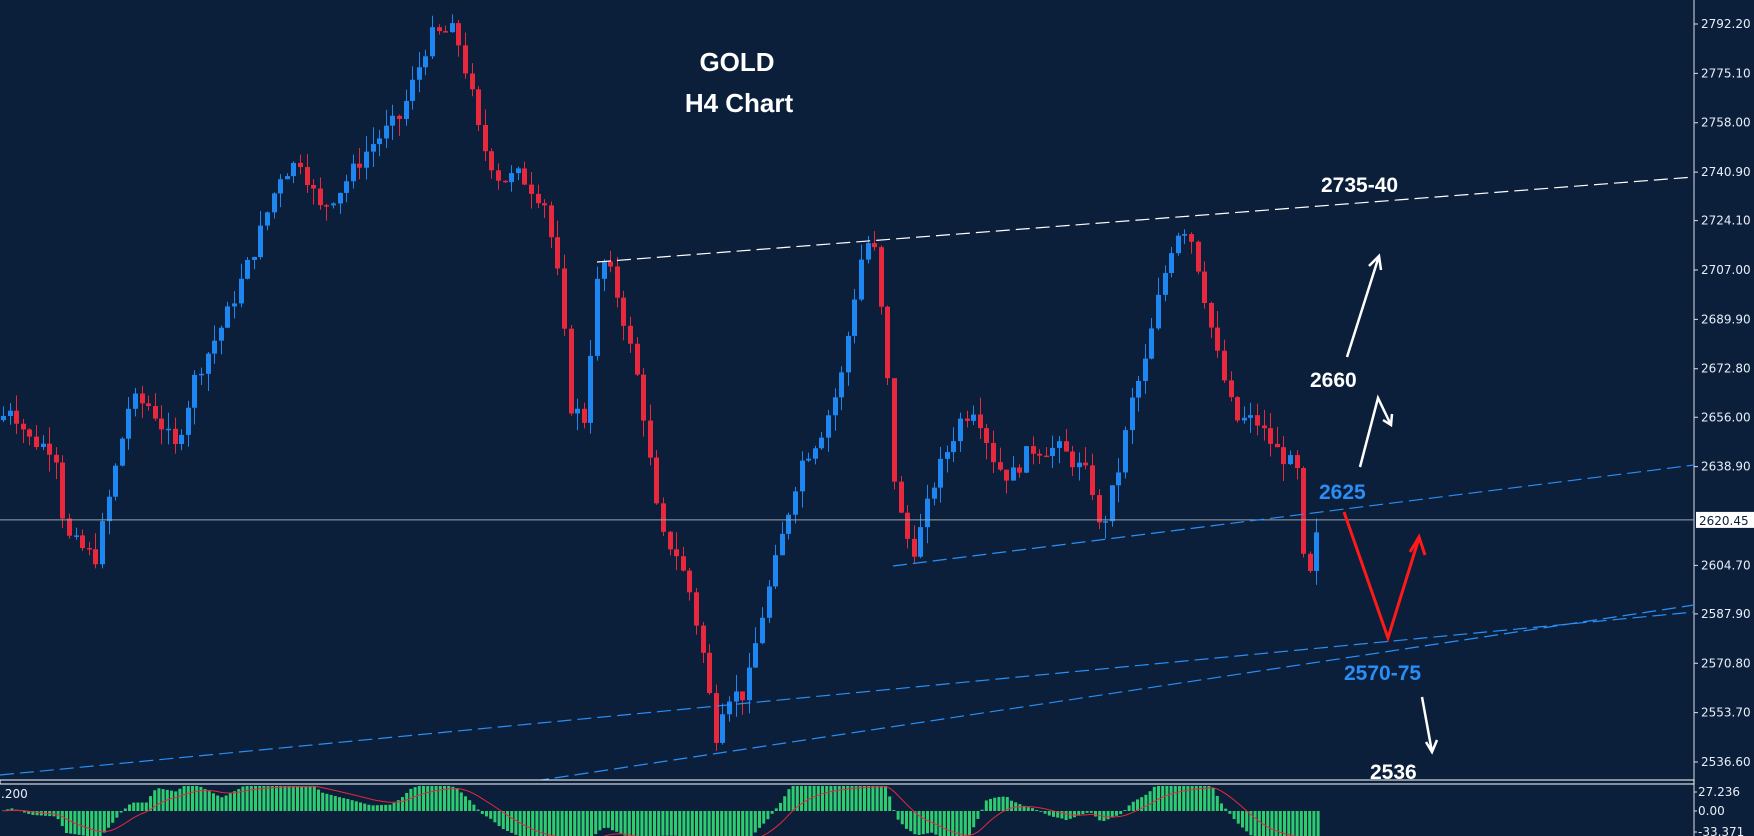 Image resolution: width=1754 pixels, height=836 pixels. I want to click on macd-tick-label: 0.00, so click(1711, 811).